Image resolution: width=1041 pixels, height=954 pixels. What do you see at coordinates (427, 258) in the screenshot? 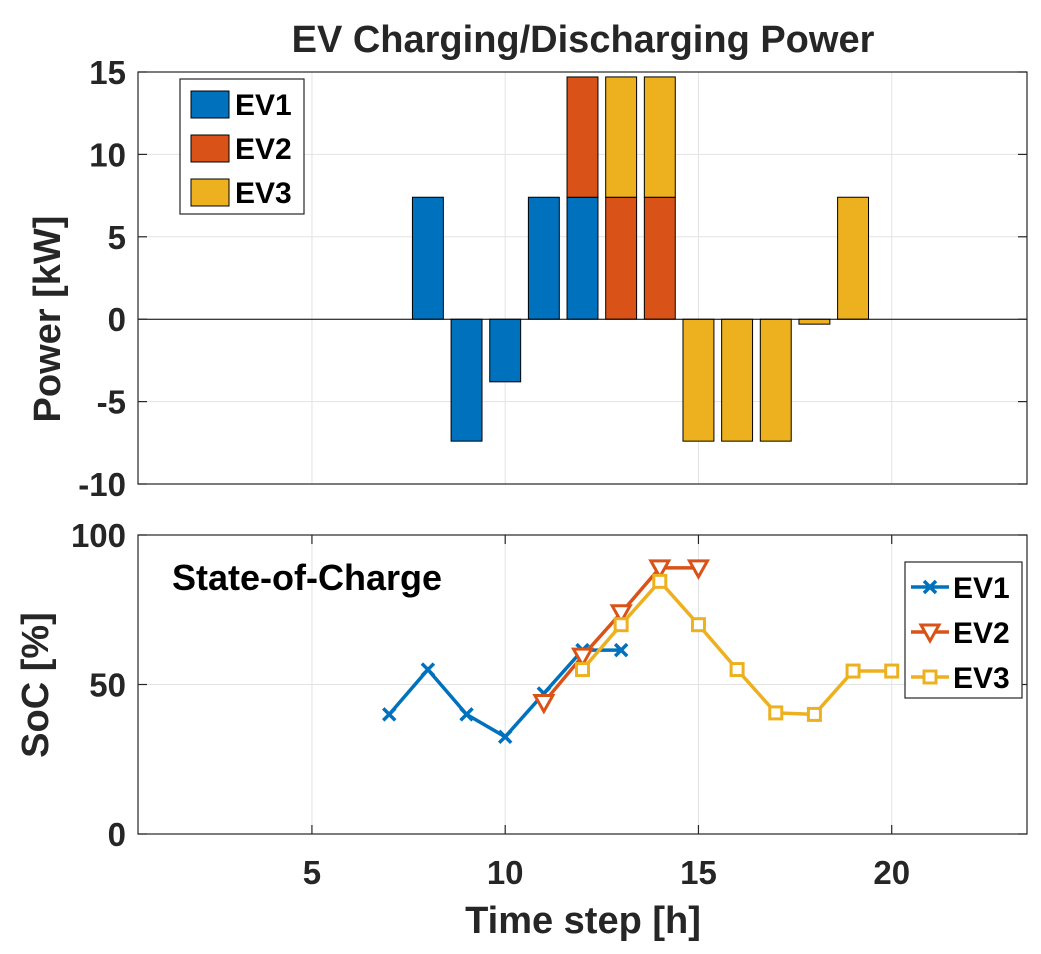
I see `bar-ev1-t8` at bounding box center [427, 258].